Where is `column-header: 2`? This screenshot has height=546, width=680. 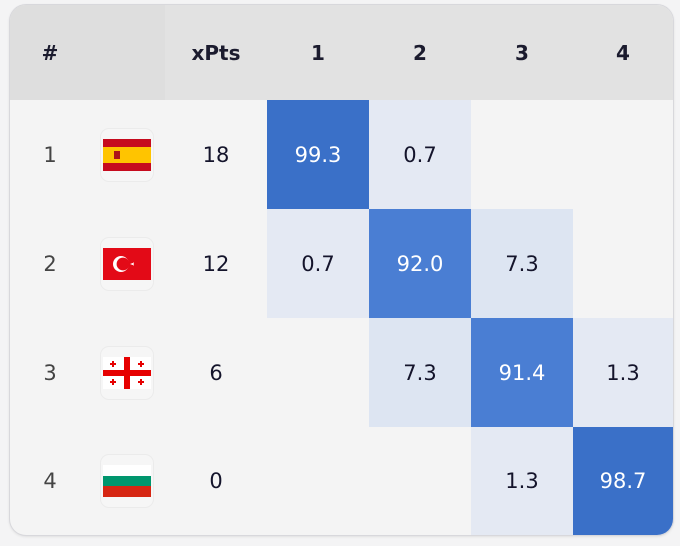
column-header: 2 is located at coordinates (420, 52).